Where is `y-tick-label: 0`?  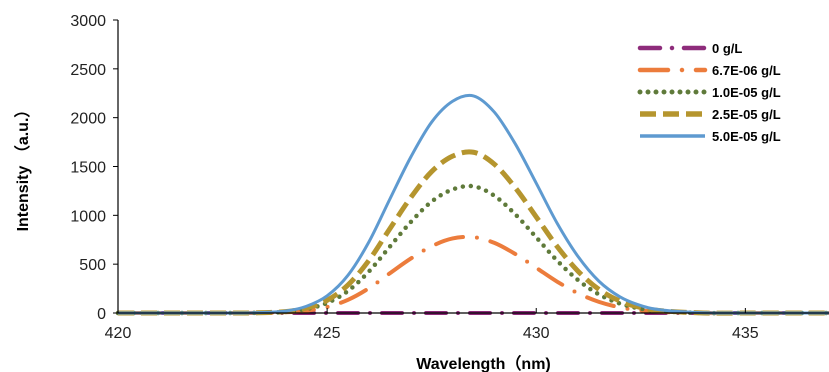 y-tick-label: 0 is located at coordinates (101, 314).